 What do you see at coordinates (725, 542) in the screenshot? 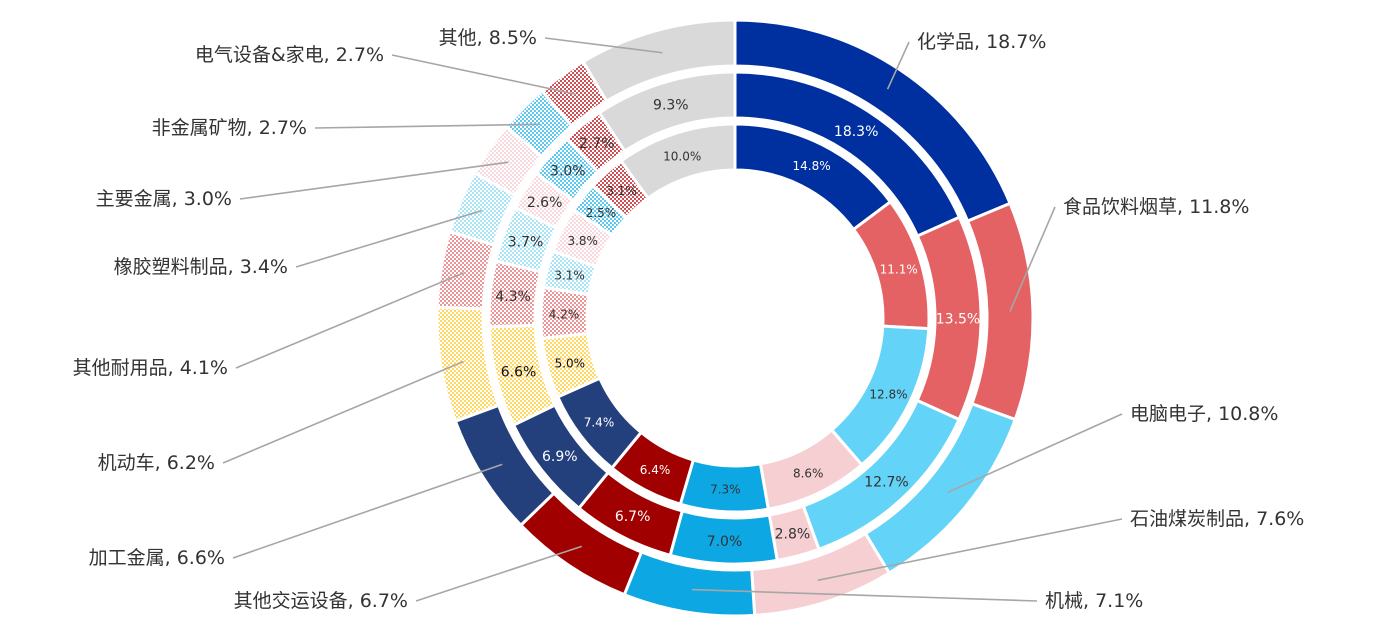
I see `middle-value-label-4: 7.0%` at bounding box center [725, 542].